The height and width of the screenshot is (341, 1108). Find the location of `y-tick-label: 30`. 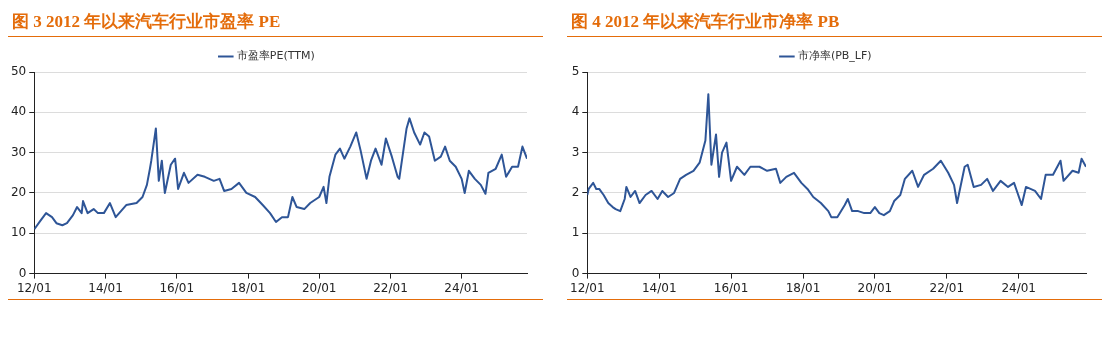

y-tick-label: 30 is located at coordinates (18, 151).